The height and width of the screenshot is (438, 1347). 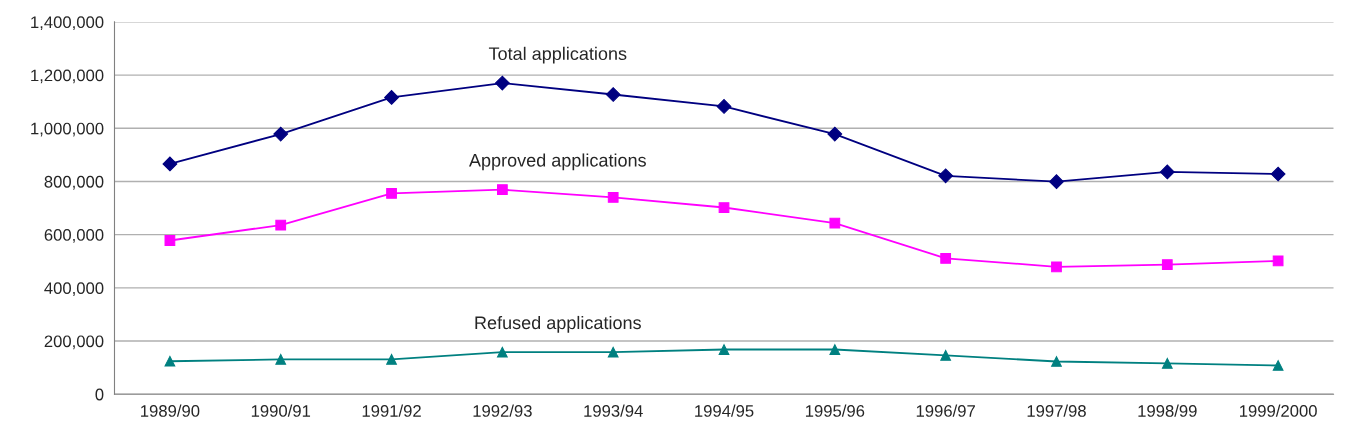 What do you see at coordinates (67, 76) in the screenshot?
I see `y-tick-label: 1,200,000` at bounding box center [67, 76].